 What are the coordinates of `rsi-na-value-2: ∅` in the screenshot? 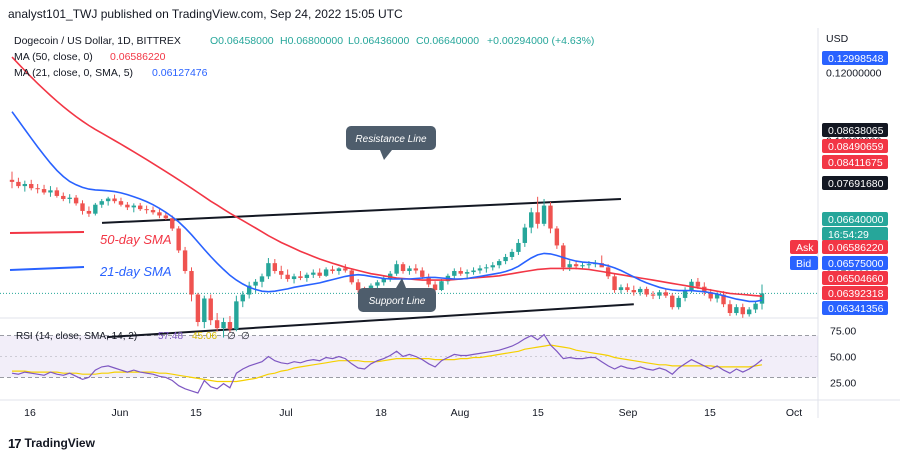 It's located at (245, 336).